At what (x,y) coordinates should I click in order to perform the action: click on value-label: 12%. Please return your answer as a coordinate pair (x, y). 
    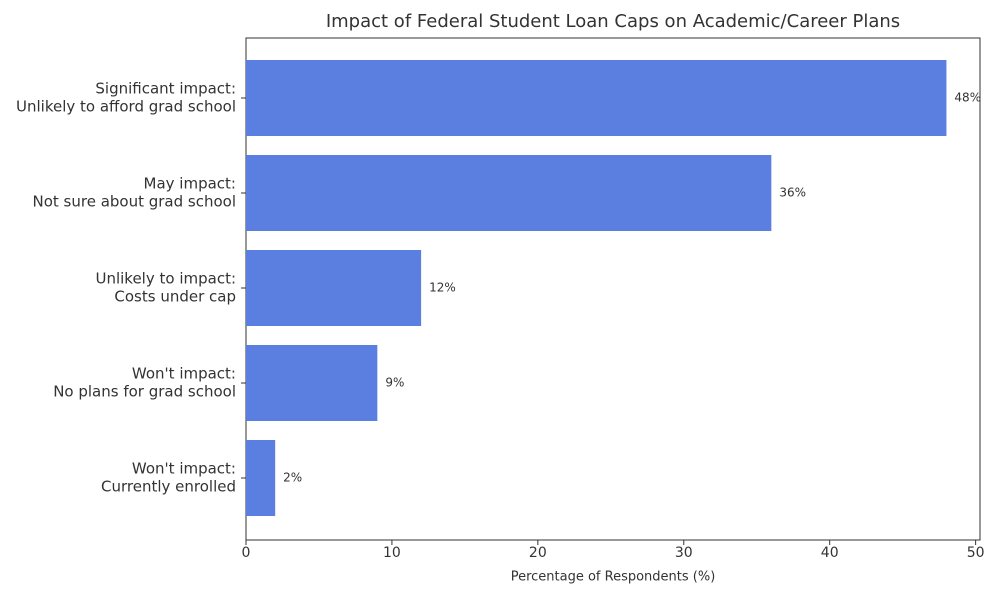
    Looking at the image, I should click on (442, 288).